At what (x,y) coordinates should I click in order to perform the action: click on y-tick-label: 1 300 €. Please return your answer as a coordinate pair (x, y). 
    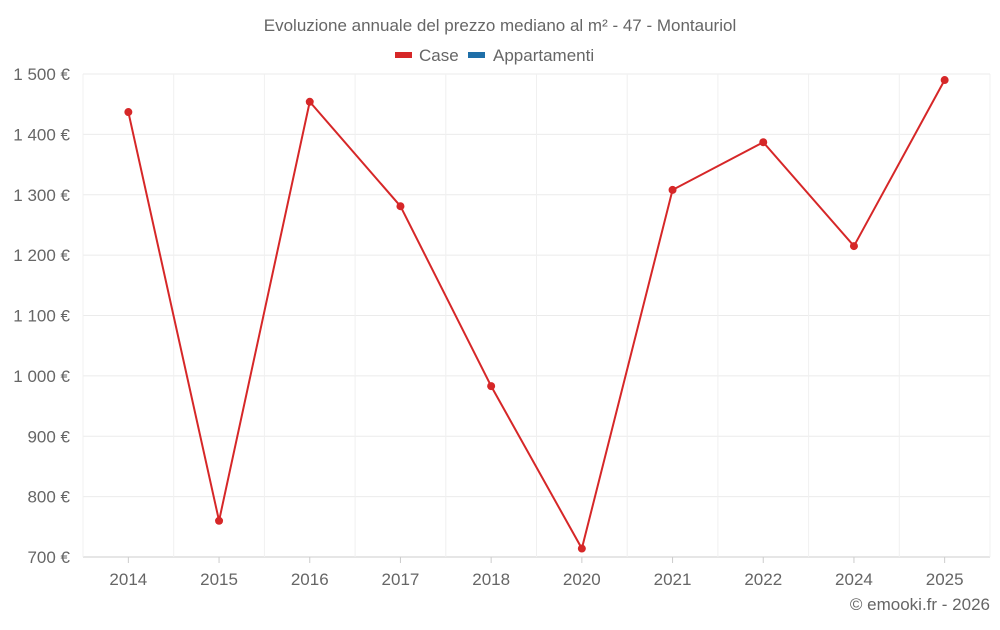
    Looking at the image, I should click on (41, 195).